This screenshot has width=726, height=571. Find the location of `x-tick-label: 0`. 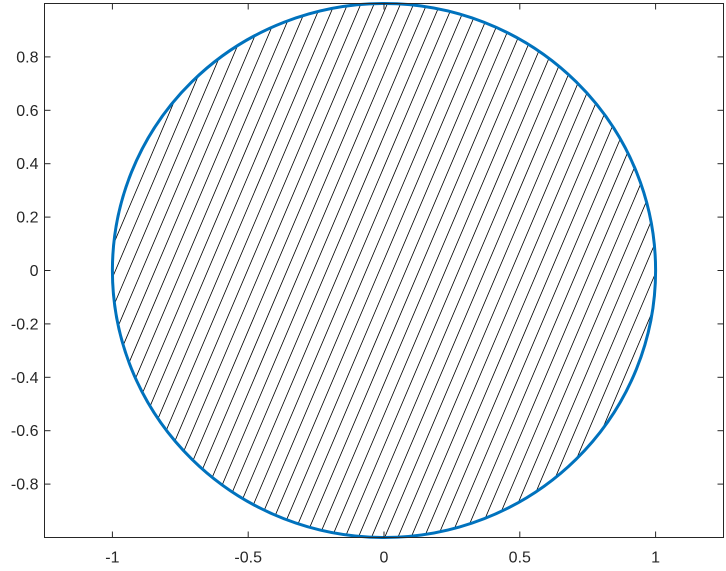

x-tick-label: 0 is located at coordinates (384, 558).